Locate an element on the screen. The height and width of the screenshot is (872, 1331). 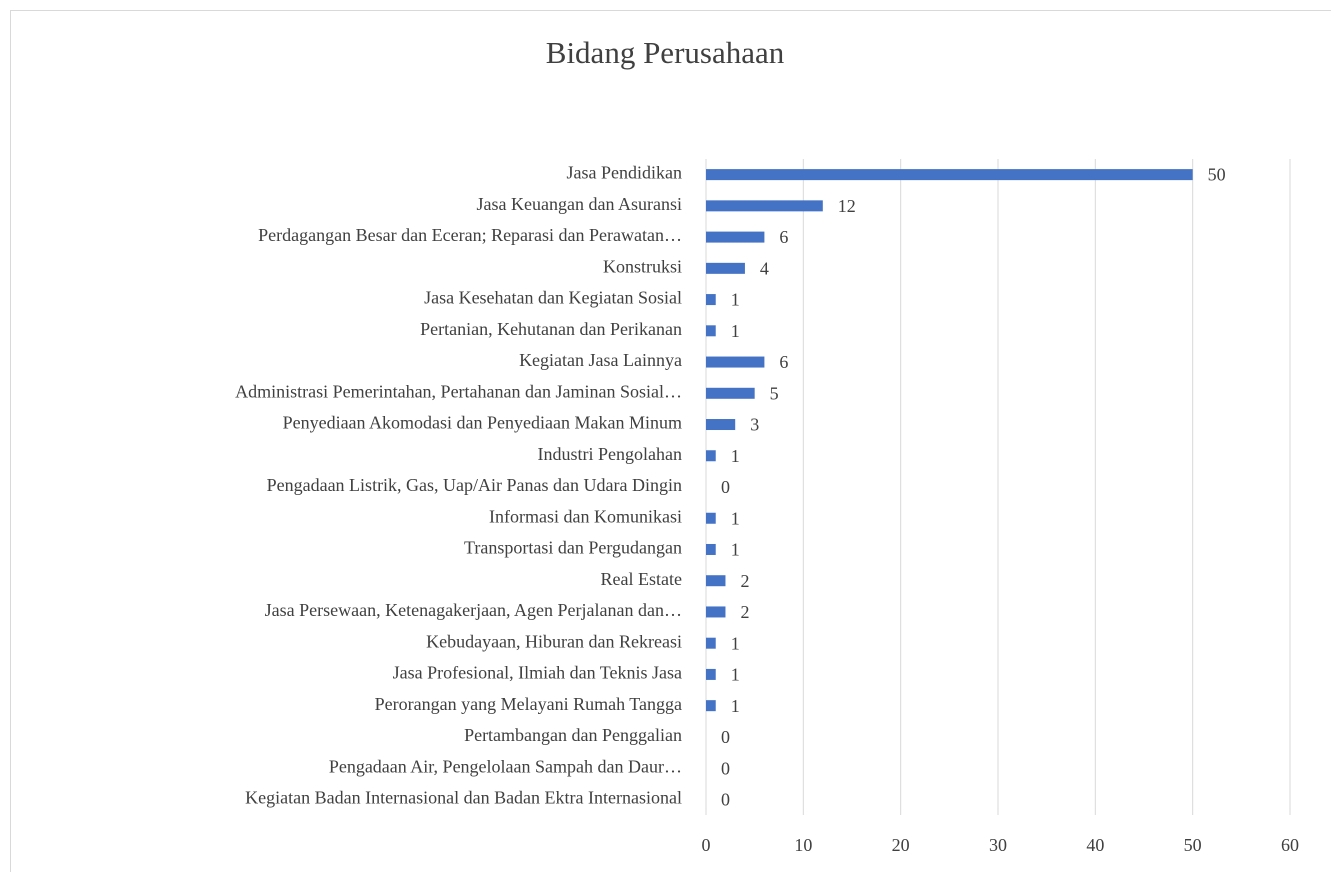
data-label: 4 is located at coordinates (764, 268).